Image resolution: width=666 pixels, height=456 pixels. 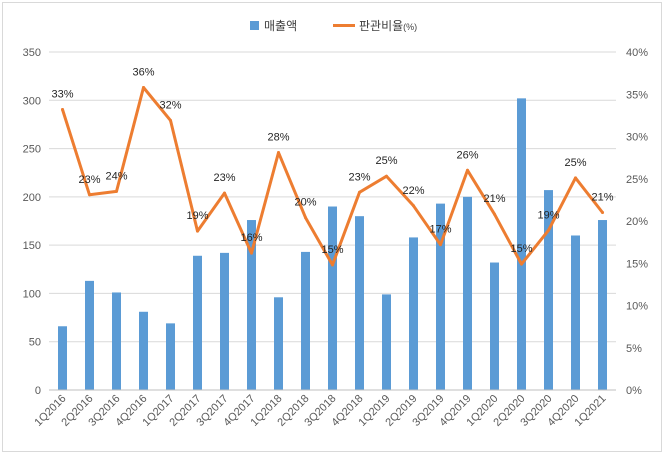 I want to click on left-axis-tick-label: 200, so click(x=32, y=198).